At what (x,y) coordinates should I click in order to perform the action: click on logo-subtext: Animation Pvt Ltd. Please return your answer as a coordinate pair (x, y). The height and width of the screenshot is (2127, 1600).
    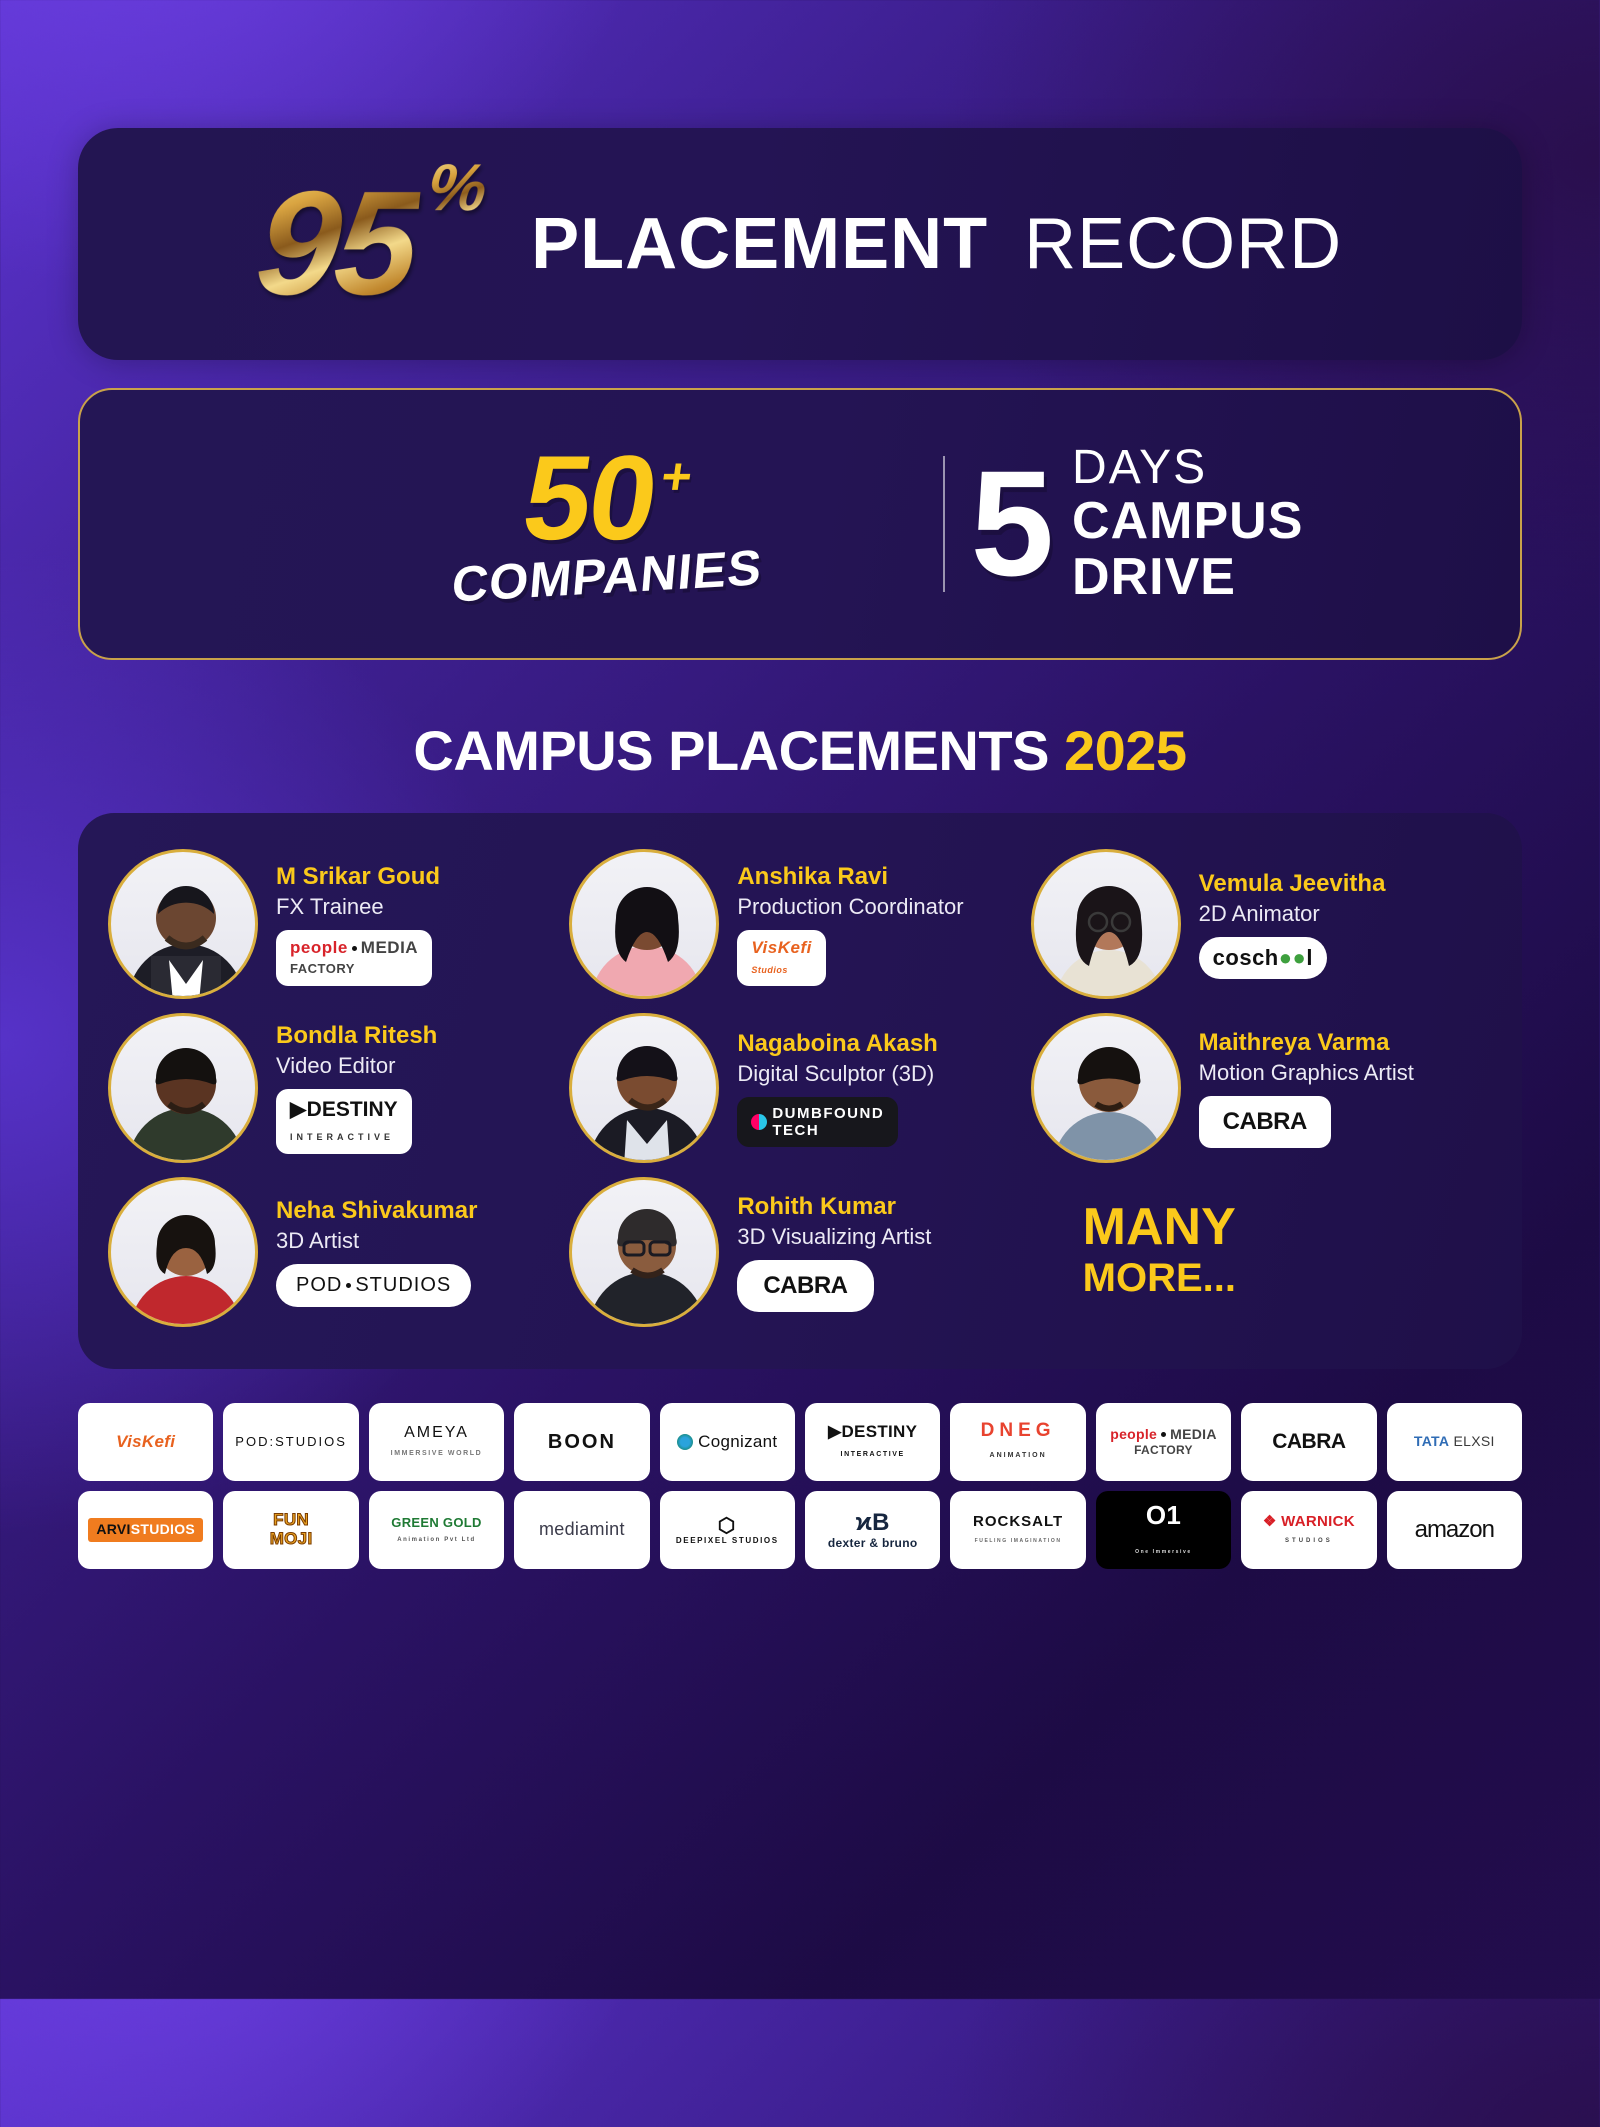
    Looking at the image, I should click on (436, 1540).